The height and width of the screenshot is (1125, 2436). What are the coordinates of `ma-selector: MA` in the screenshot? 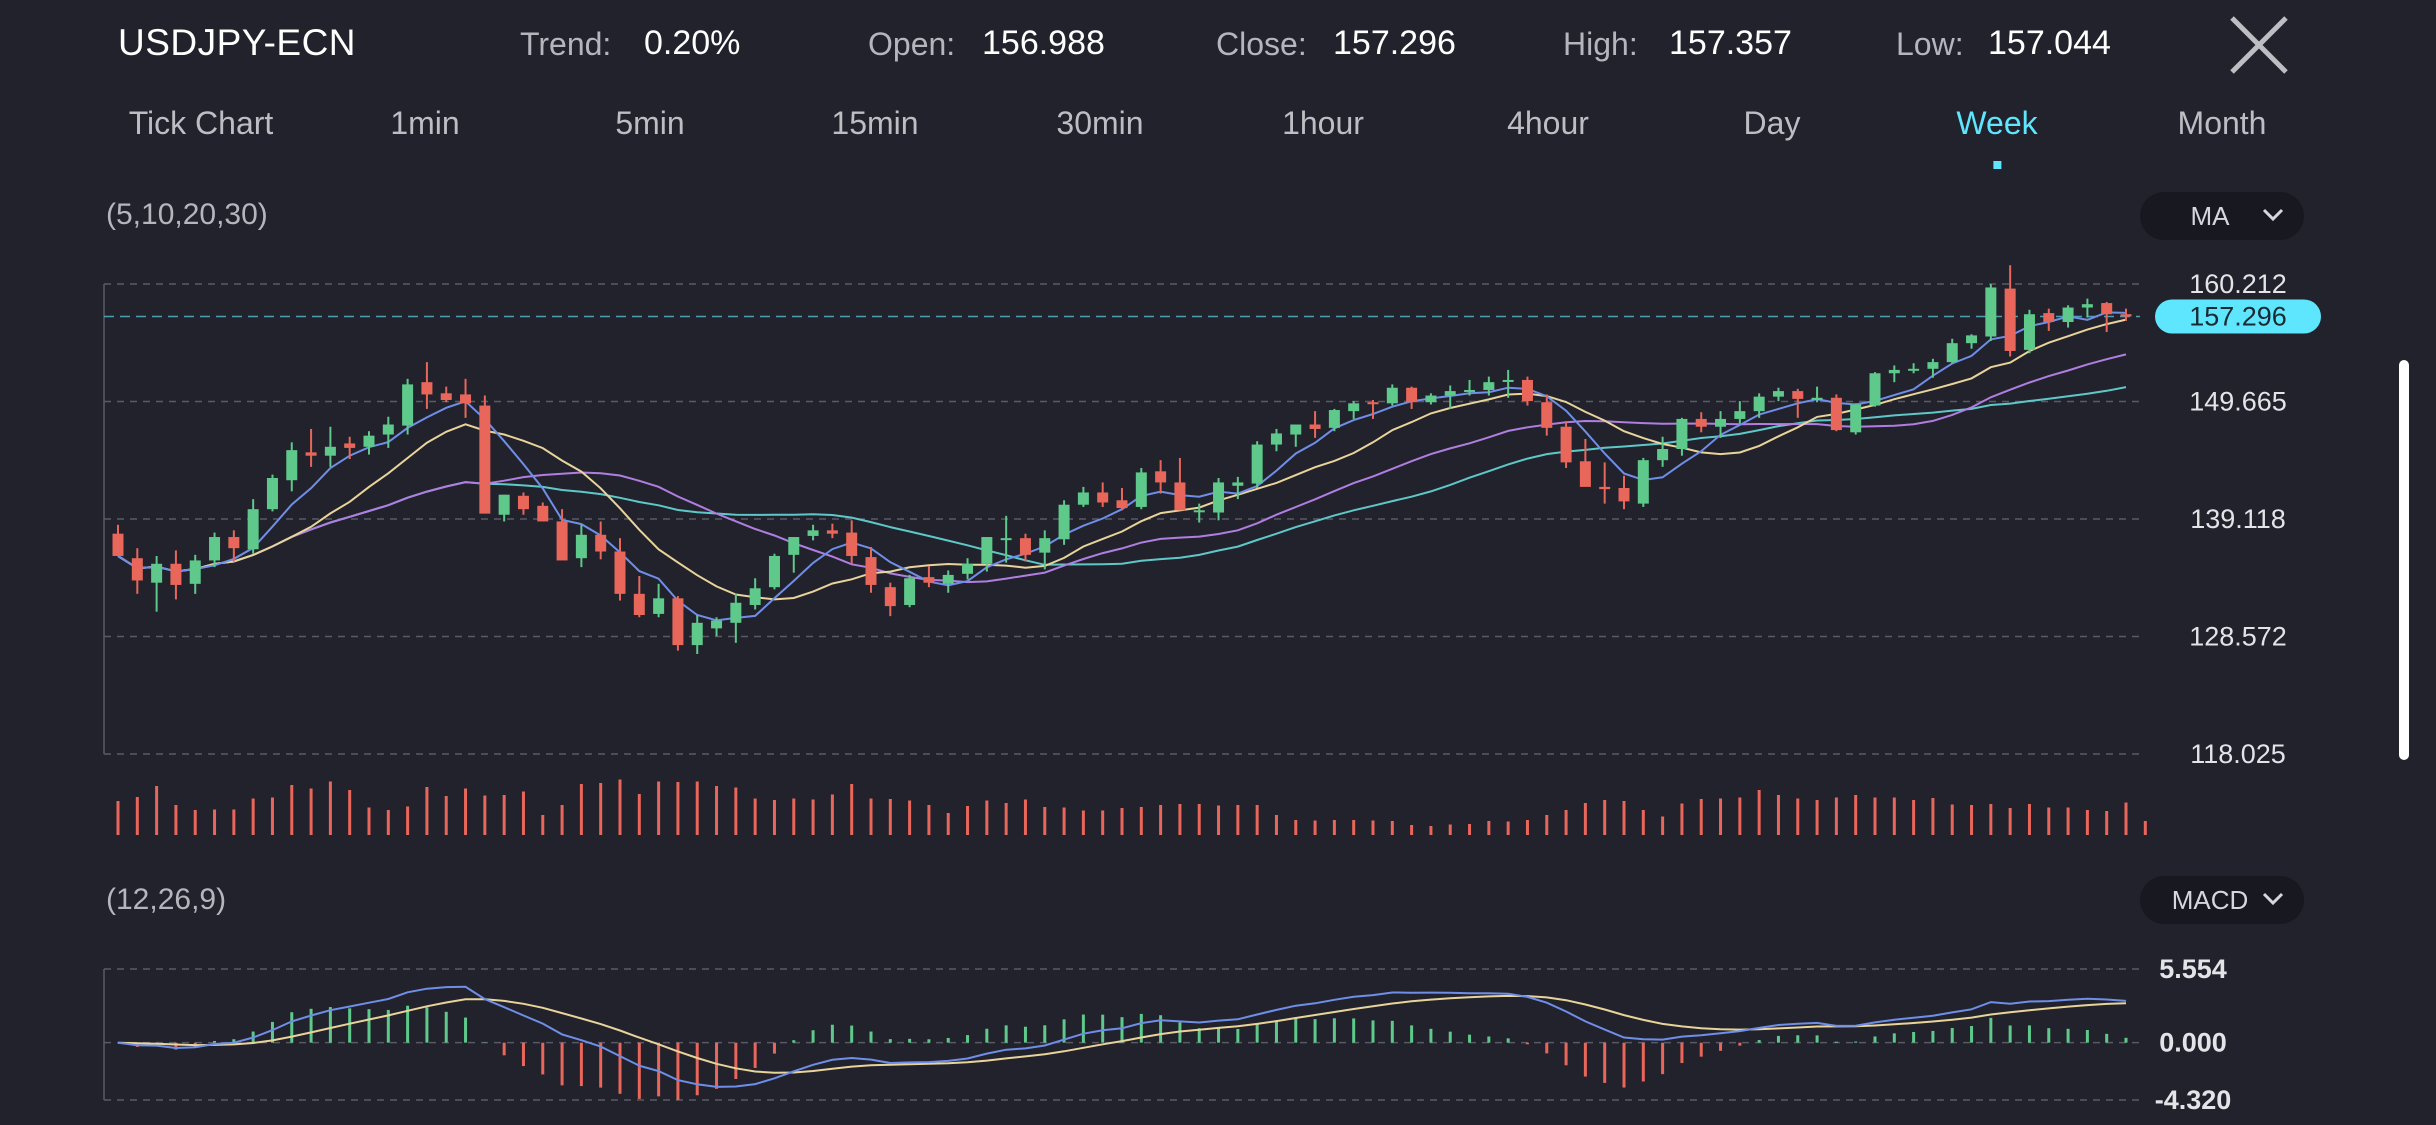 It's located at (2222, 216).